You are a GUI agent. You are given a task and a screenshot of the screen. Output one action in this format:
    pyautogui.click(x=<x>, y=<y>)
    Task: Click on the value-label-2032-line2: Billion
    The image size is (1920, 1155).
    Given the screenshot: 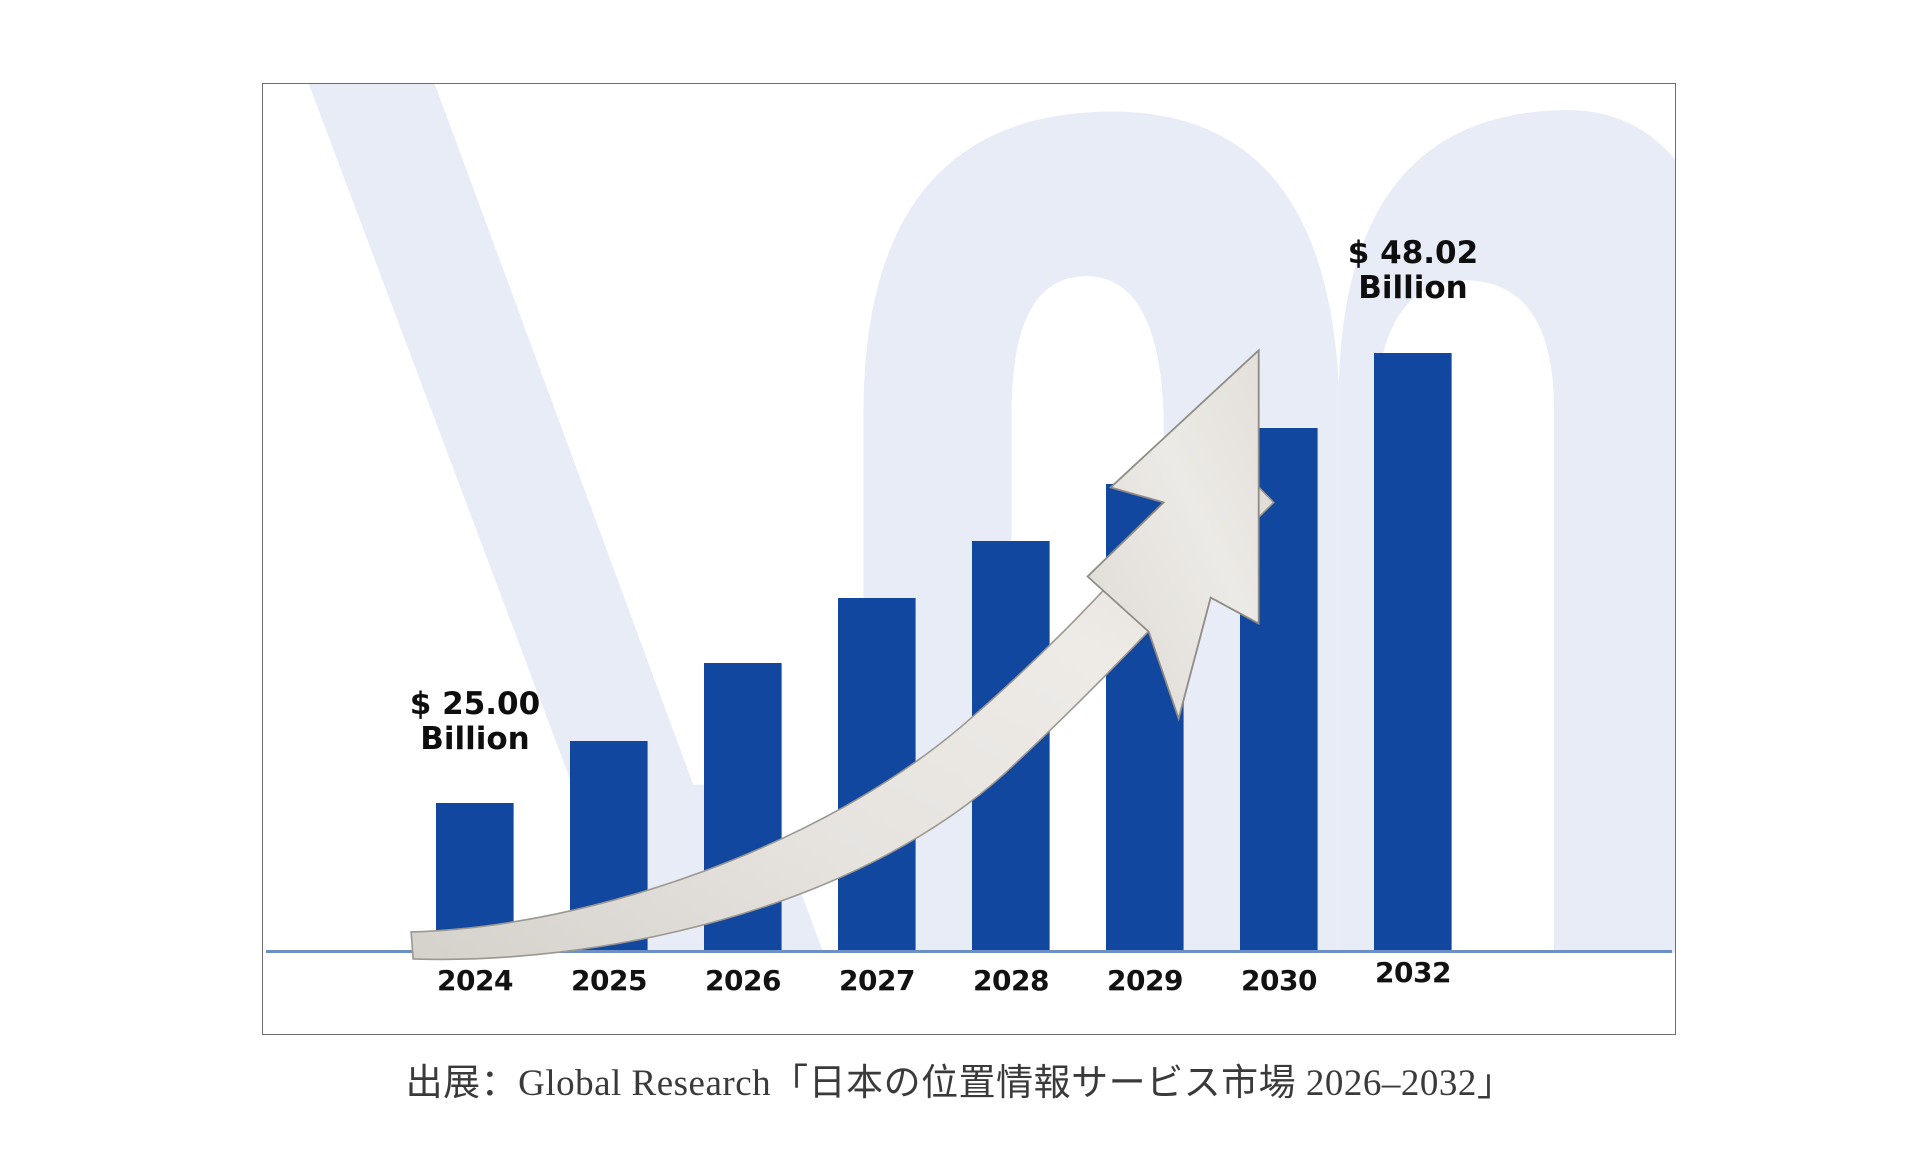 What is the action you would take?
    pyautogui.click(x=1413, y=287)
    